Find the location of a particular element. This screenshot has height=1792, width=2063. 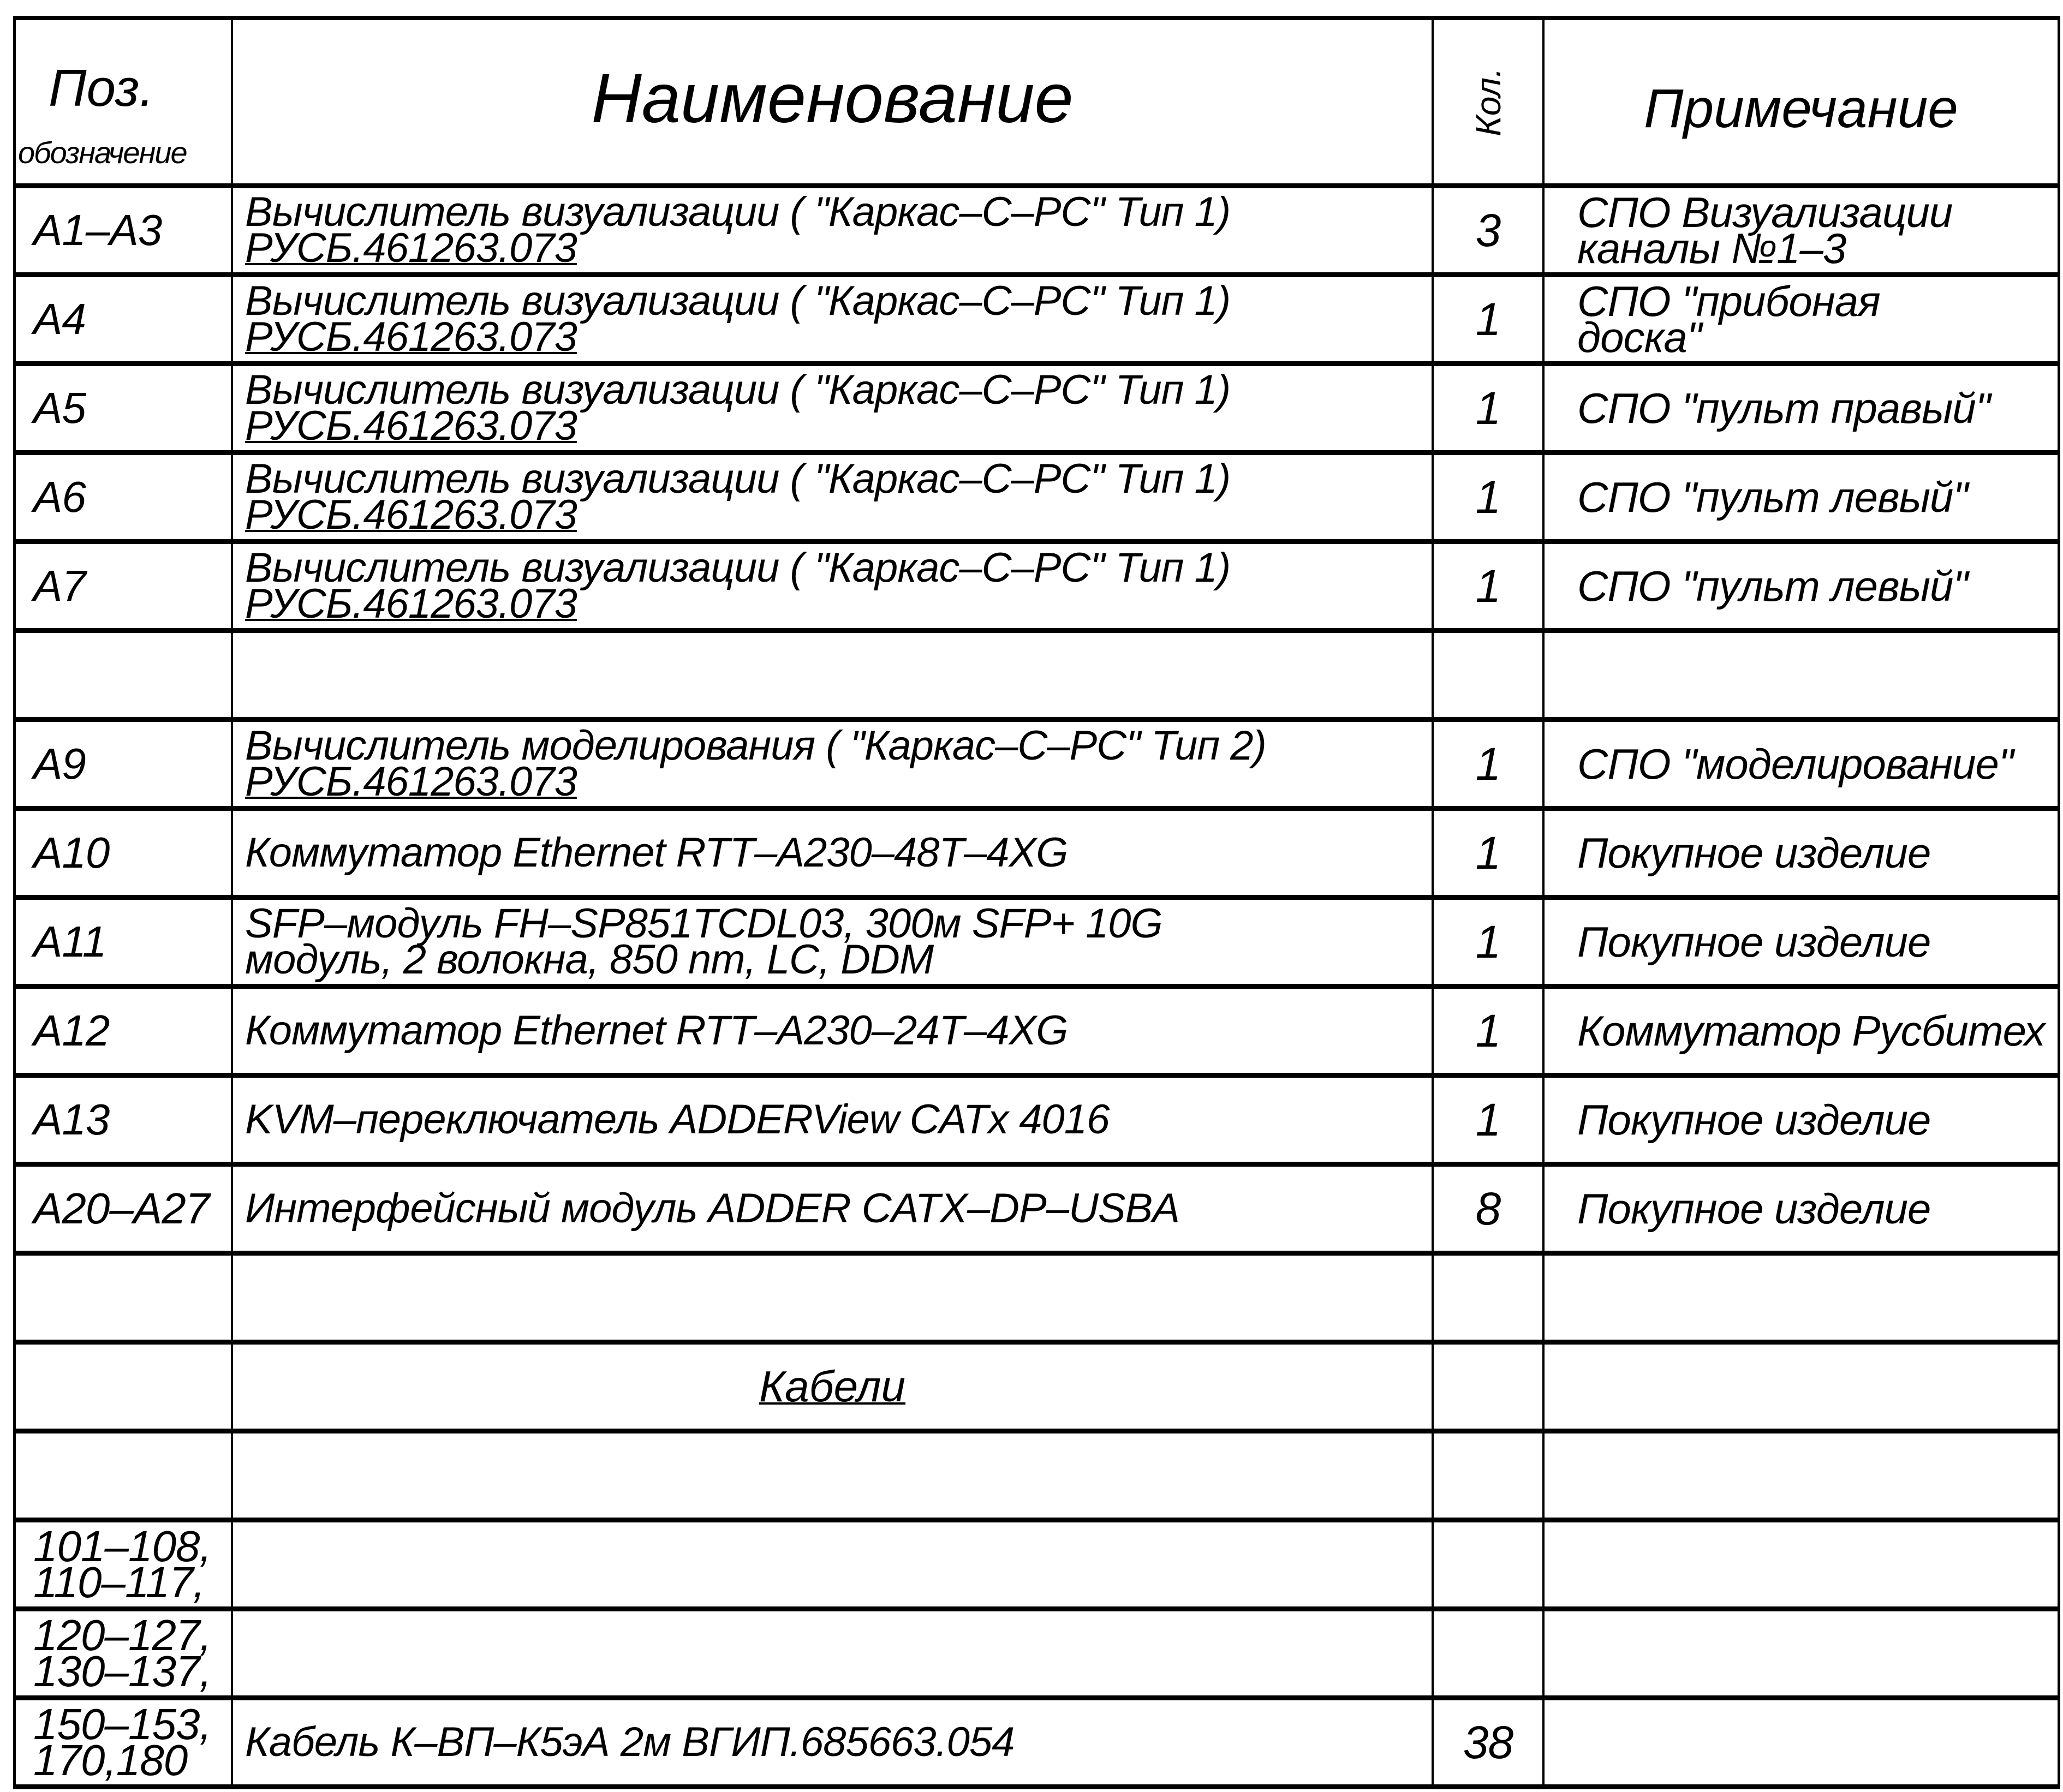

position-text: 120–127, 130–137, is located at coordinates (129, 1652).